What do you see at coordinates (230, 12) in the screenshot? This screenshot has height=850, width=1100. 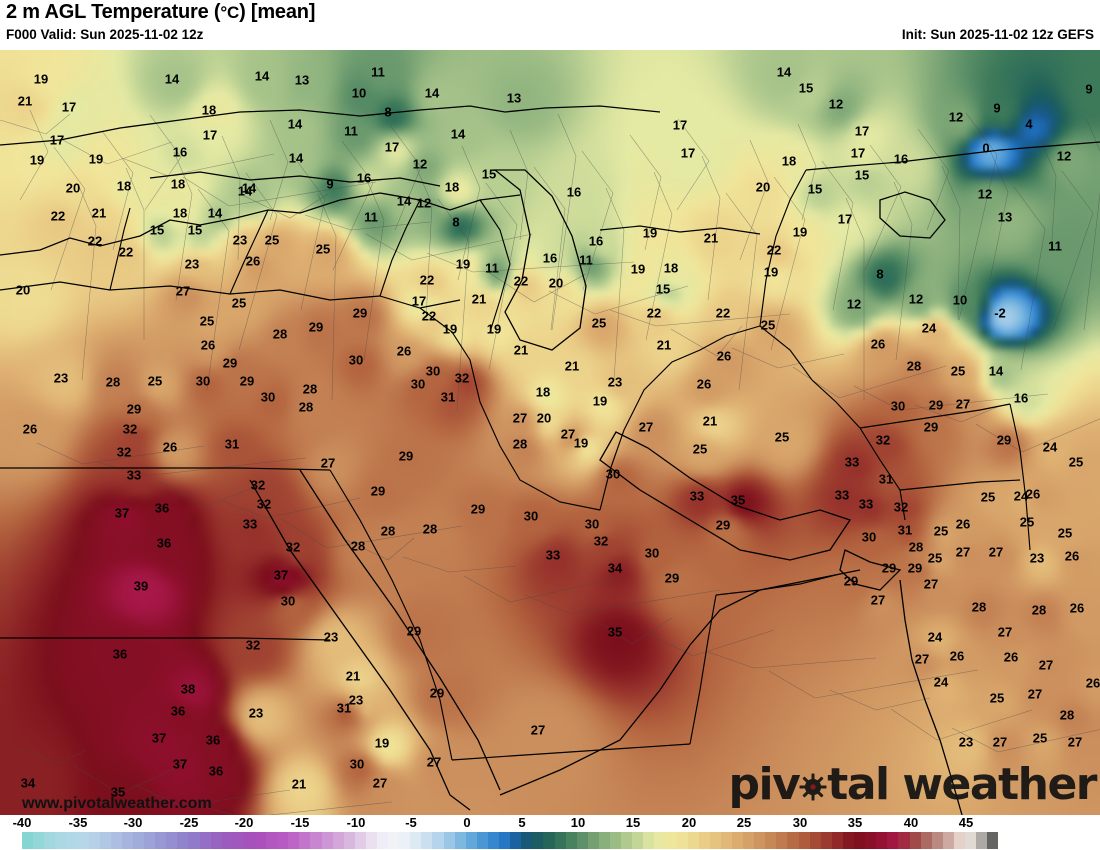 I see `title-unit: °C` at bounding box center [230, 12].